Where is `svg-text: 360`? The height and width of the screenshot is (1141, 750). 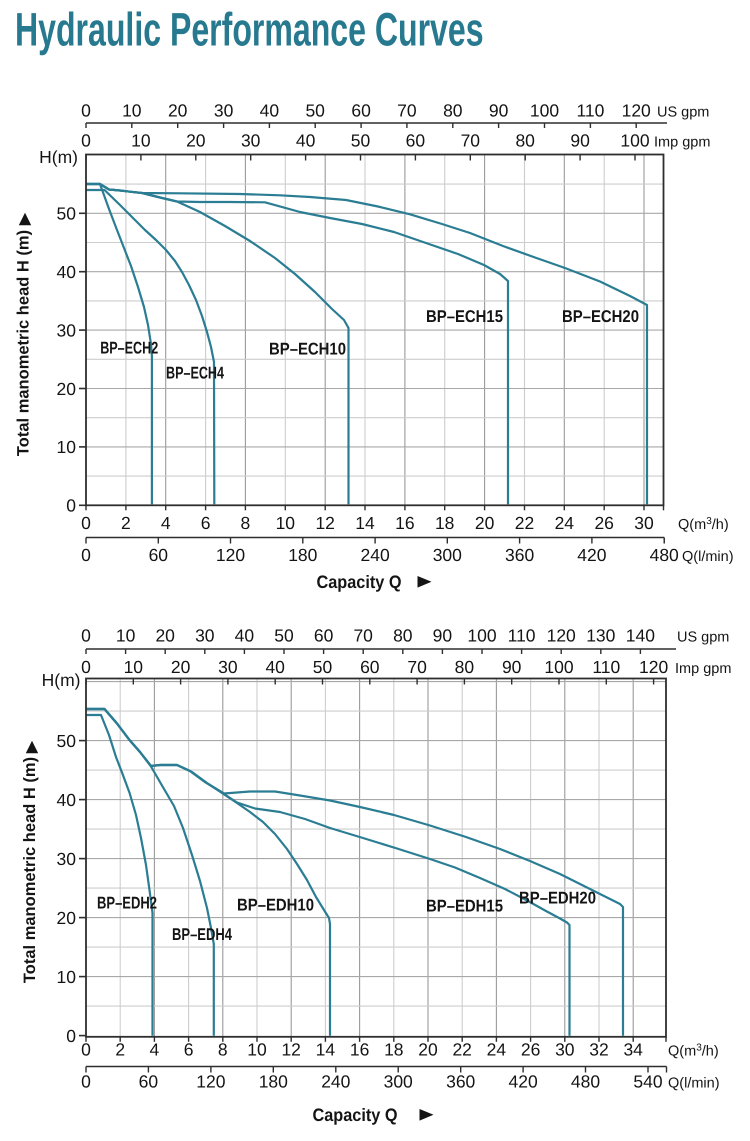
svg-text: 360 is located at coordinates (519, 555).